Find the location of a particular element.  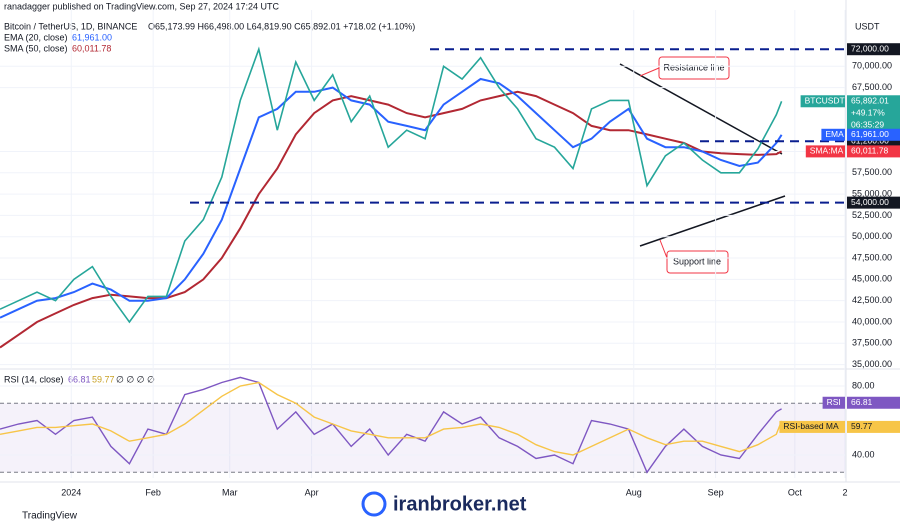

series-tag-label: EMA is located at coordinates (834, 134).